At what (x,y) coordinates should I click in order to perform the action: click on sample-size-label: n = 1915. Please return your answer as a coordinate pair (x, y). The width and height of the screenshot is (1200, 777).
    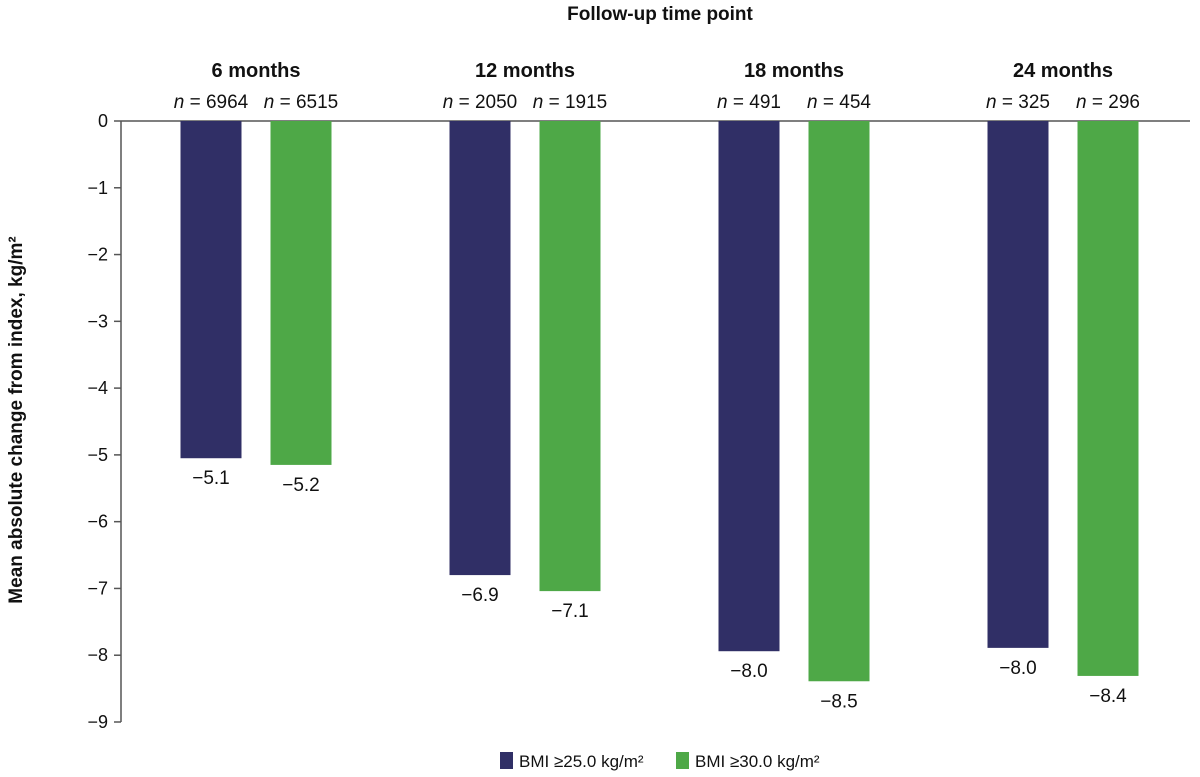
    Looking at the image, I should click on (570, 102).